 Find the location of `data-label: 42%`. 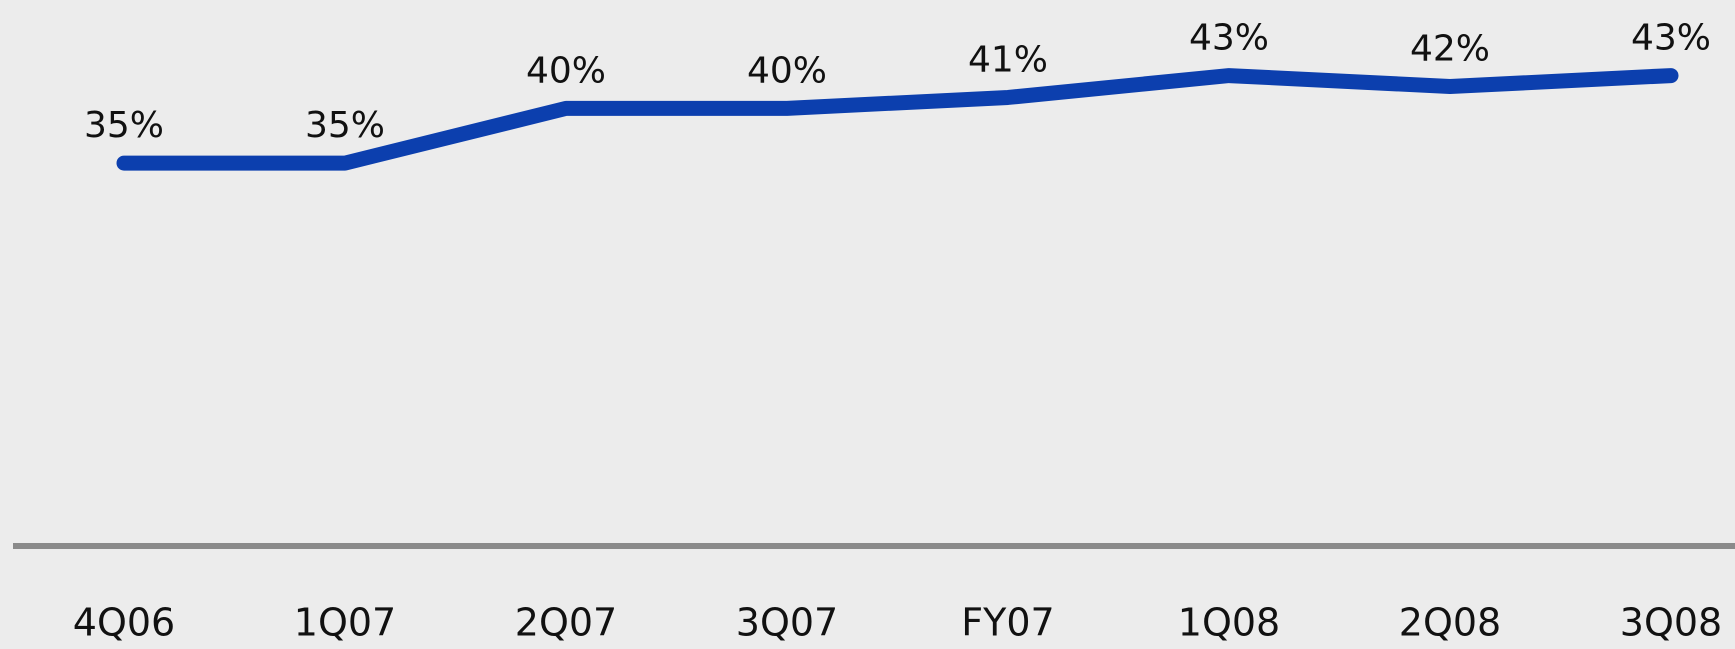

data-label: 42% is located at coordinates (1450, 49).